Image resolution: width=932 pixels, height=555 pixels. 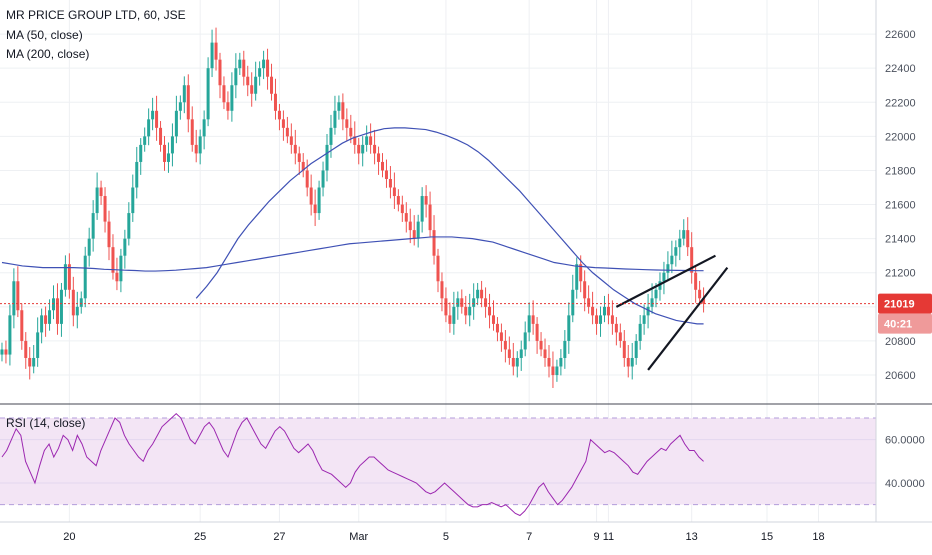 What do you see at coordinates (900, 137) in the screenshot?
I see `price-tick-label: 22000` at bounding box center [900, 137].